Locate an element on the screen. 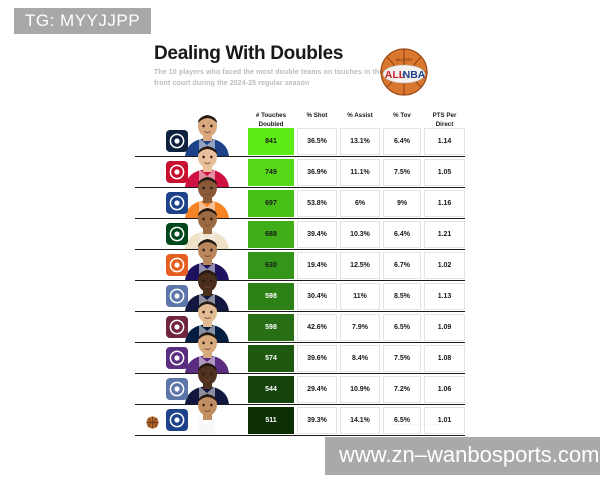 The image size is (600, 480). cell-pct-shot: 29.4% is located at coordinates (317, 389).